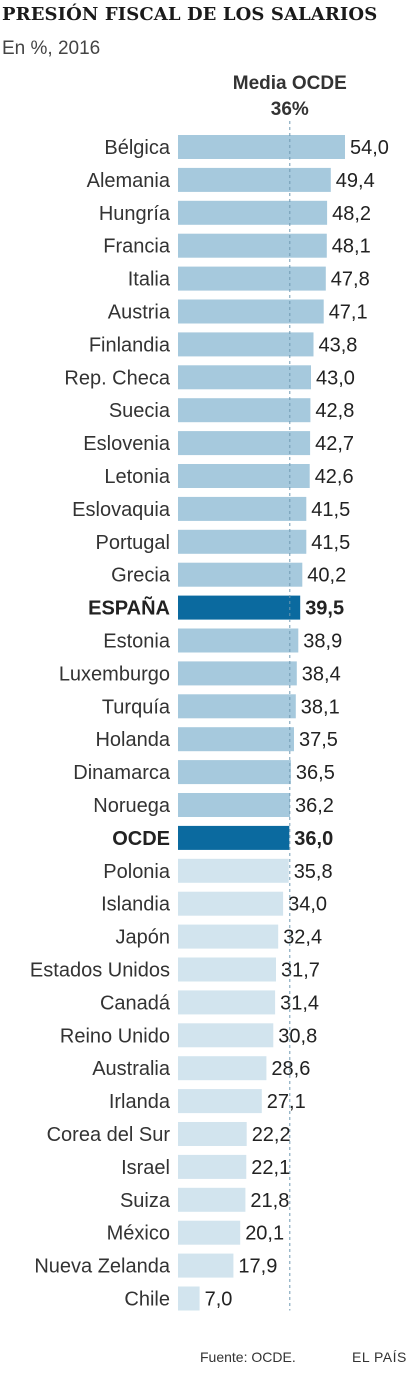 This screenshot has width=414, height=1382. What do you see at coordinates (320, 707) in the screenshot?
I see `value-label: 38,1` at bounding box center [320, 707].